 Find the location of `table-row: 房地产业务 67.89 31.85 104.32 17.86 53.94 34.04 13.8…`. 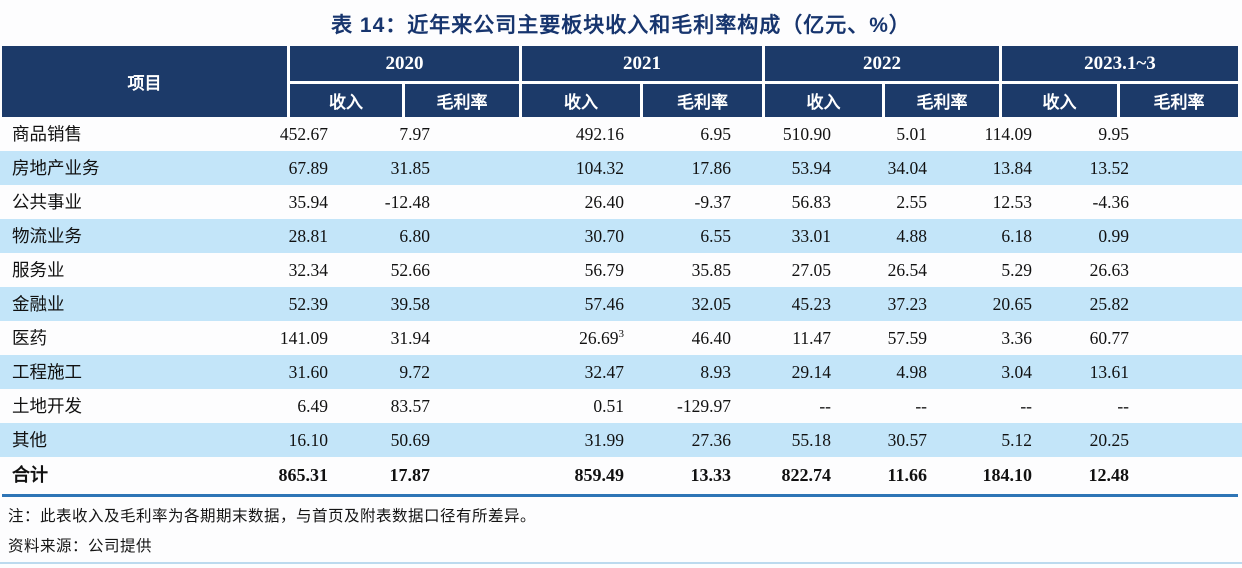

table-row: 房地产业务 67.89 31.85 104.32 17.86 53.94 34.04 13.8… is located at coordinates (621, 168).